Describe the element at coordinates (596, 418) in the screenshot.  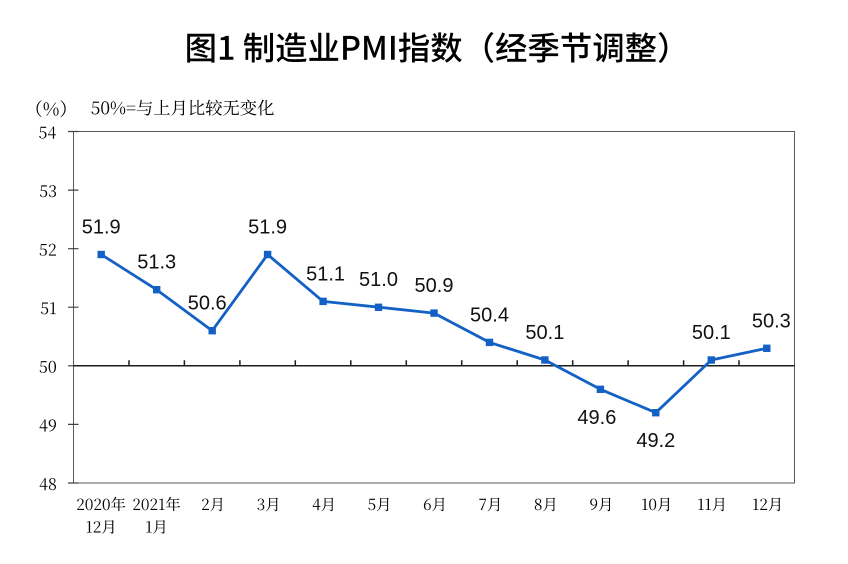
I see `svg-text: 49.6` at that location.